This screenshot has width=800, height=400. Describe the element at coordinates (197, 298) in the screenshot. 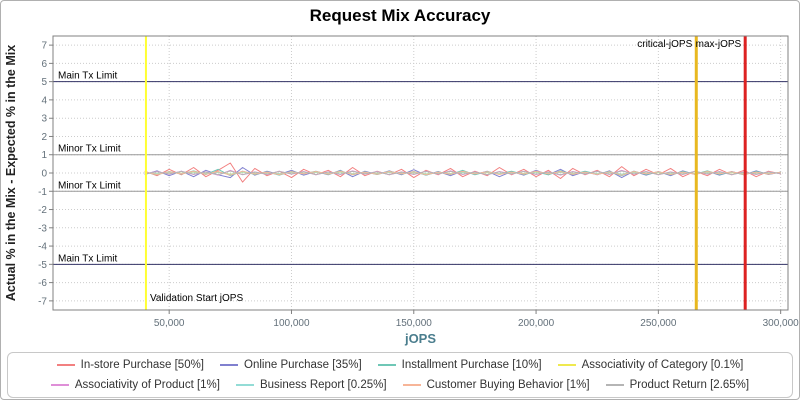

I see `marker-line-label: Validation Start jOPS` at that location.